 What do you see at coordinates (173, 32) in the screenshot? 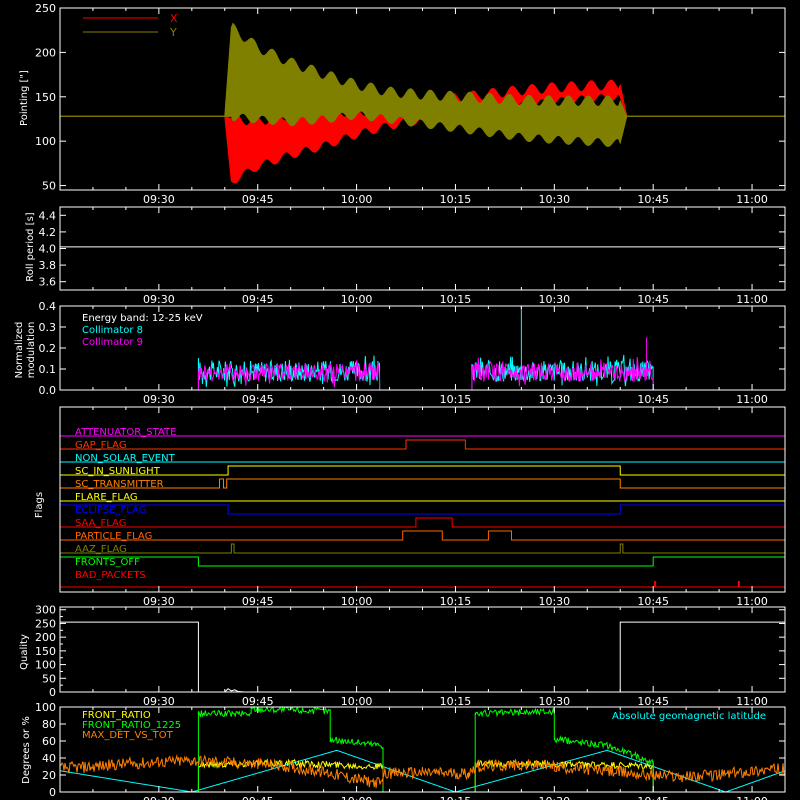
I see `legend-y-label: Y` at bounding box center [173, 32].